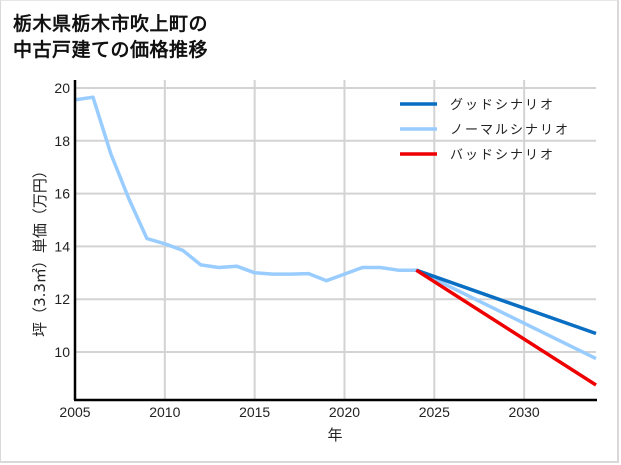 This screenshot has height=465, width=621. What do you see at coordinates (62, 141) in the screenshot?
I see `y-tick-label: 18` at bounding box center [62, 141].